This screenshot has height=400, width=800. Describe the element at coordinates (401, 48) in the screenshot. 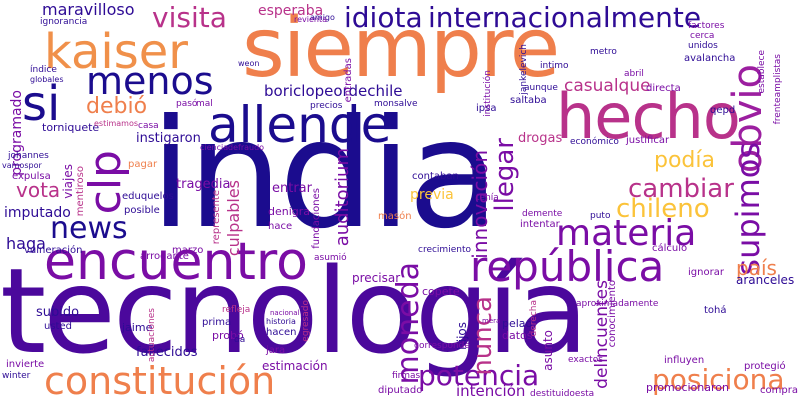

I see `word-siempre: siempre` at that location.